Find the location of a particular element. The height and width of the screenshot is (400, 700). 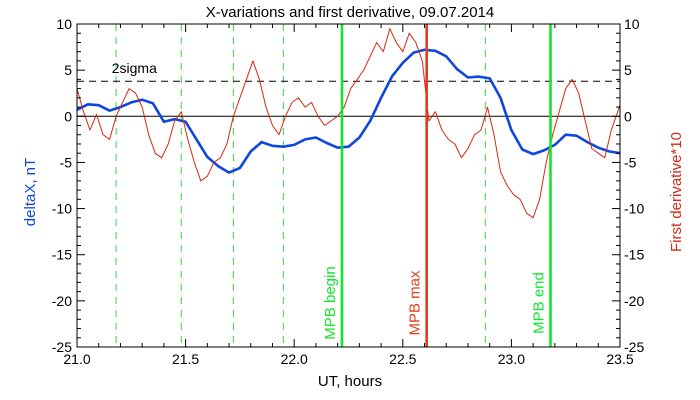

x-tick-label-5: 23.5 is located at coordinates (619, 359).